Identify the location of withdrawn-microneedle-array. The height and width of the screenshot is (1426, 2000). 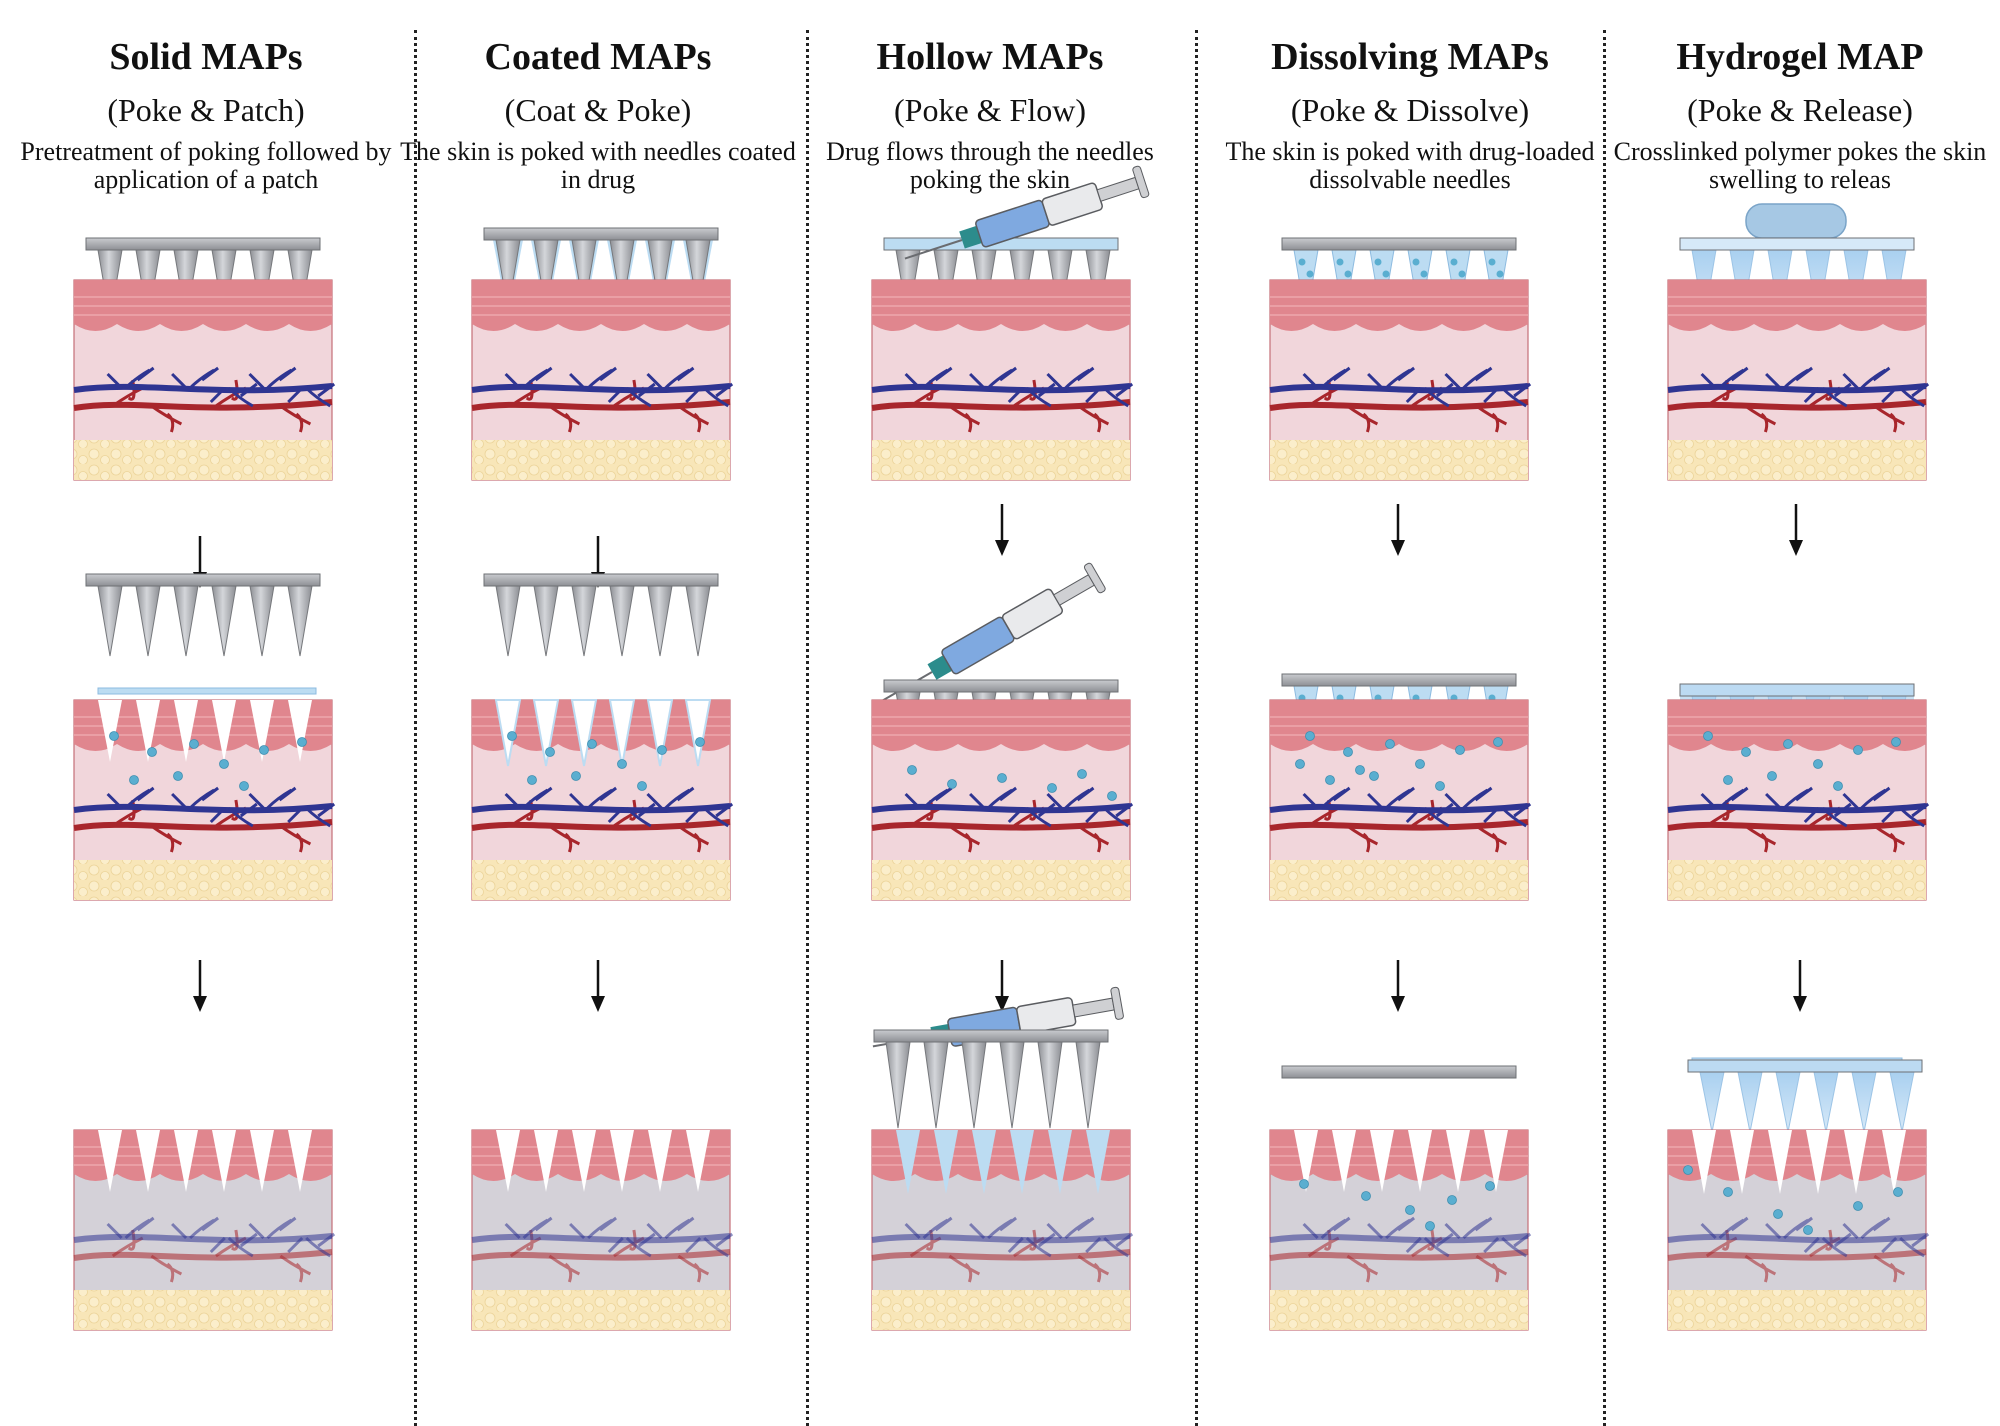
(203, 615).